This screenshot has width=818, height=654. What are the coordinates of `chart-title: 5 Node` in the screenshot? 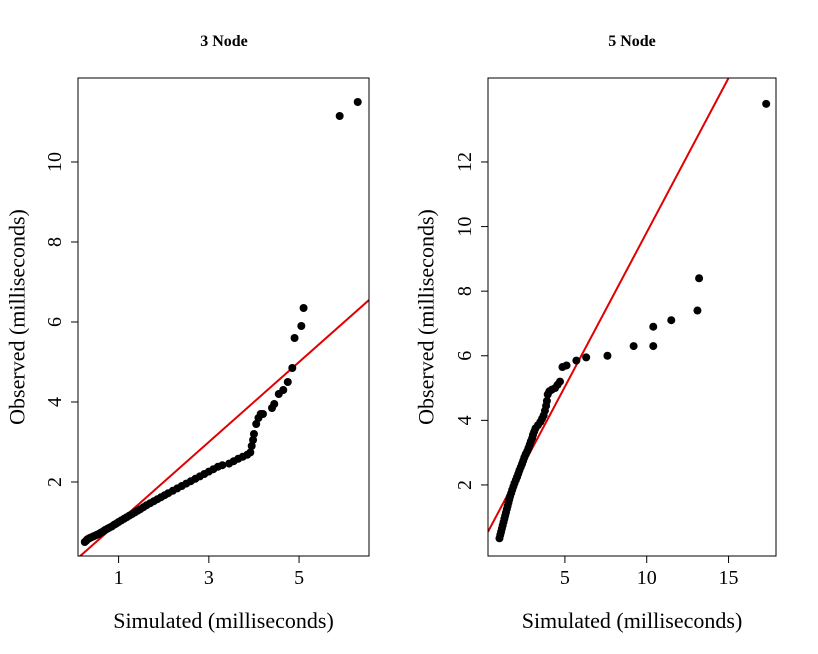 It's located at (632, 41).